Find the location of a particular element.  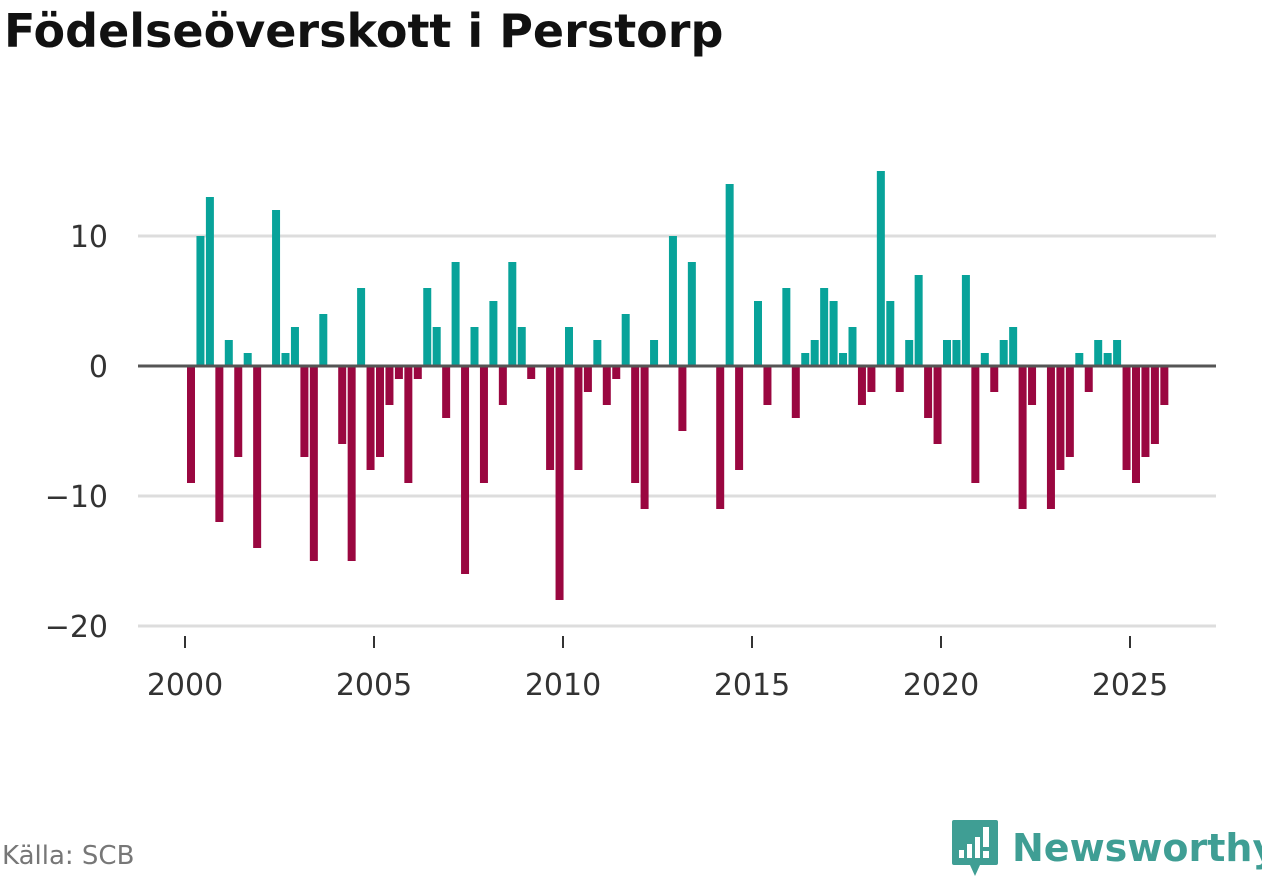

brand-logo: Newsworthy is located at coordinates (1106, 848).